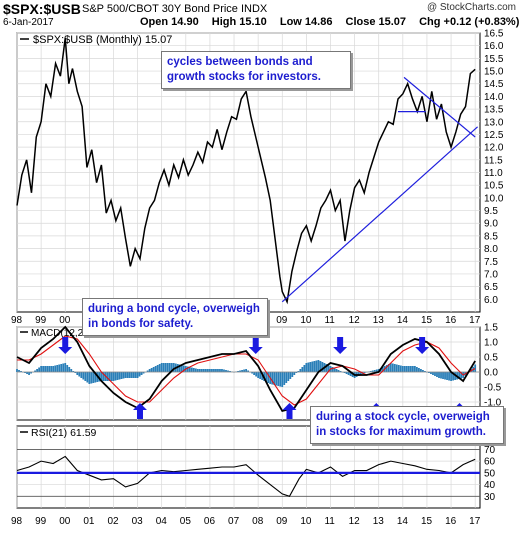  What do you see at coordinates (282, 521) in the screenshot?
I see `x-axis-tick-label: 09` at bounding box center [282, 521].